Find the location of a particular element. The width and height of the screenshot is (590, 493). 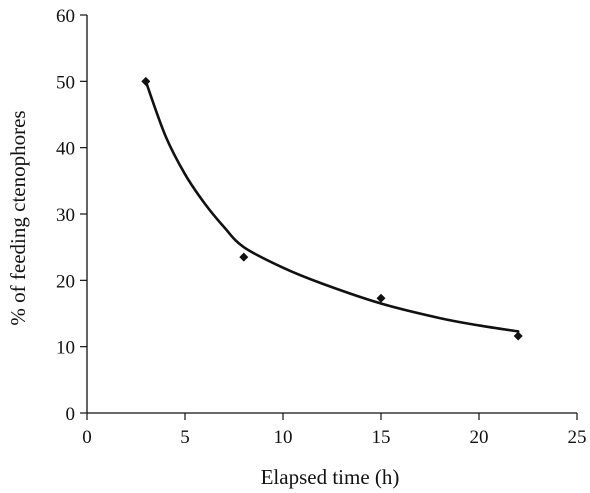

y-tick-label: 60 is located at coordinates (65, 16).